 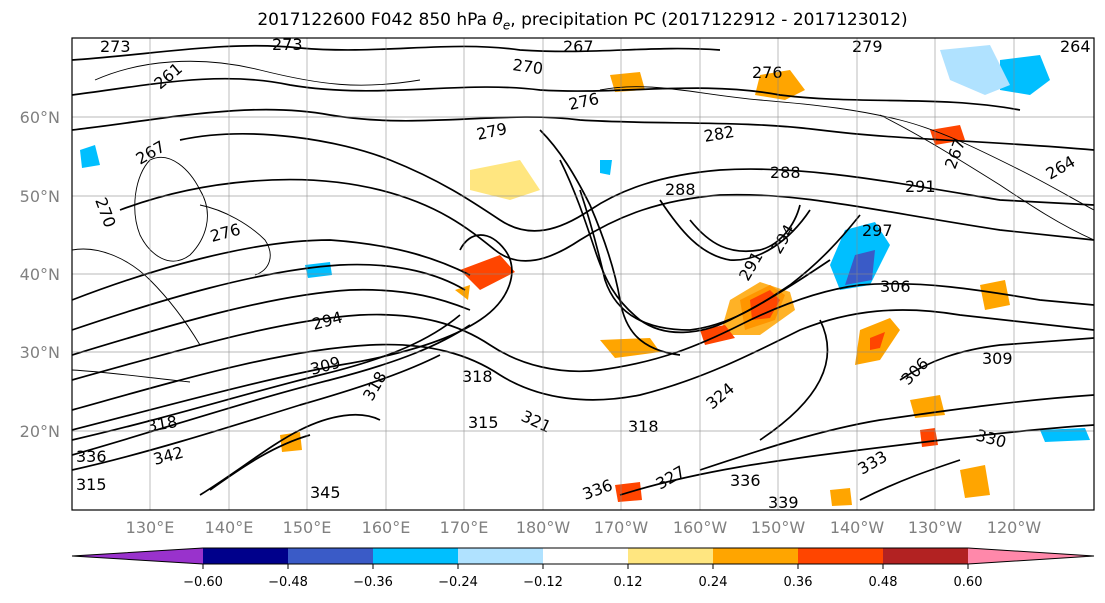 I want to click on colorbar-tick-label: 0.60, so click(x=968, y=582).